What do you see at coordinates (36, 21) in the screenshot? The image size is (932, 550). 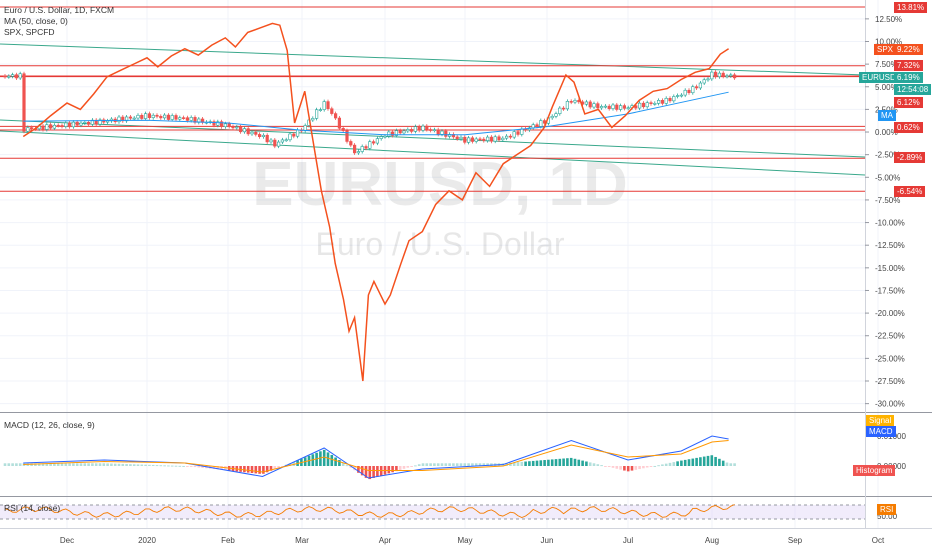 I see `ma-legend: MA (50, close, 0)` at bounding box center [36, 21].